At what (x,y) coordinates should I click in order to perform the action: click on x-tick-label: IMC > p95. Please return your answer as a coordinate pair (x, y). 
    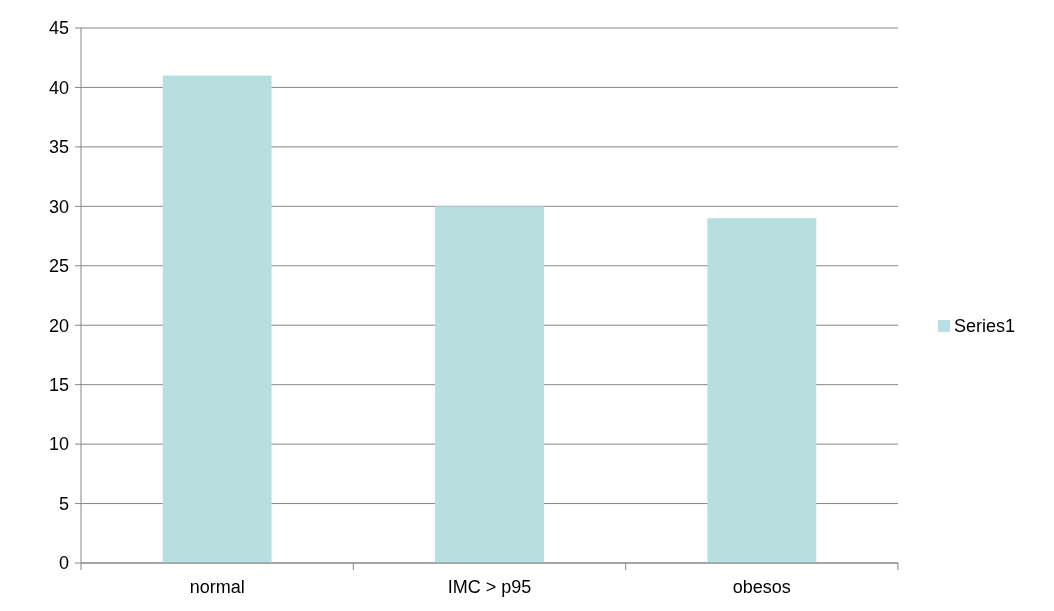
    Looking at the image, I should click on (489, 587).